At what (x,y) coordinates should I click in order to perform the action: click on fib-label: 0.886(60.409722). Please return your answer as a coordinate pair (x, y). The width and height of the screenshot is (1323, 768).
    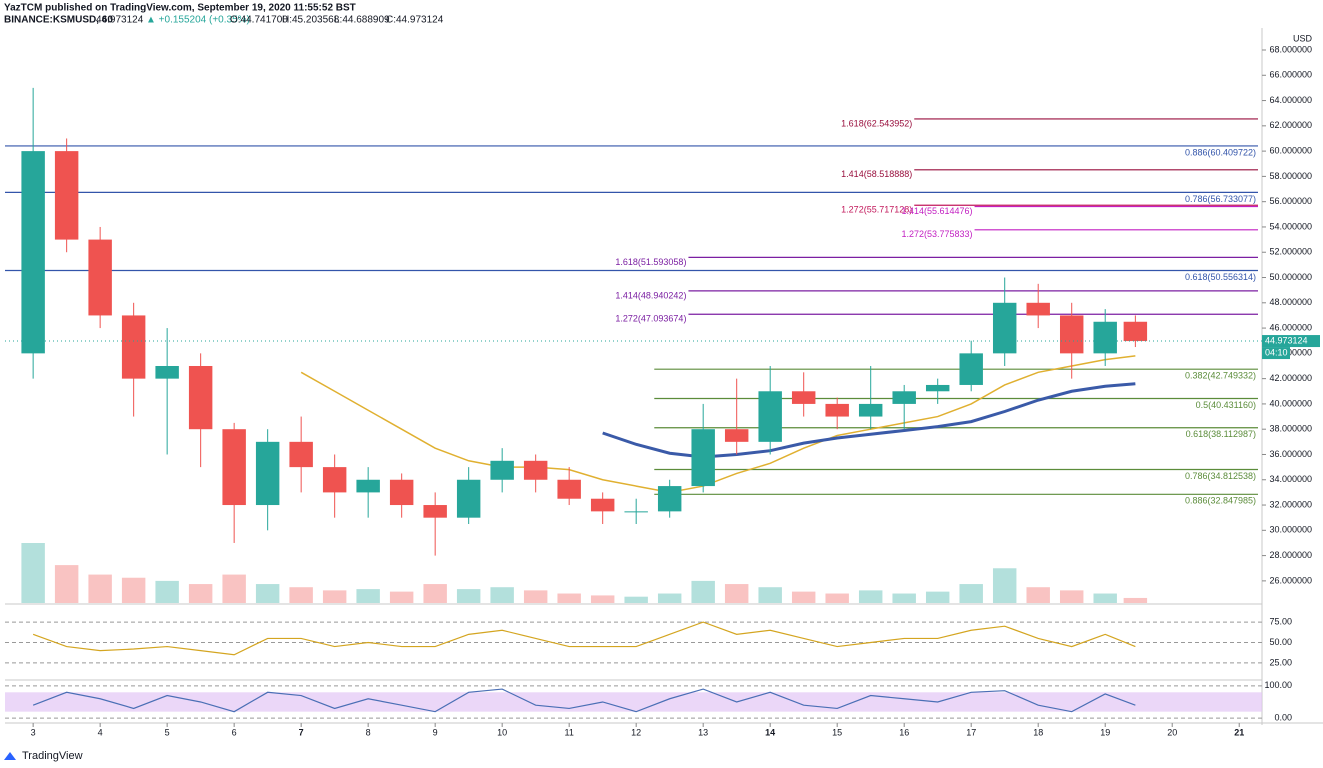
    Looking at the image, I should click on (1220, 152).